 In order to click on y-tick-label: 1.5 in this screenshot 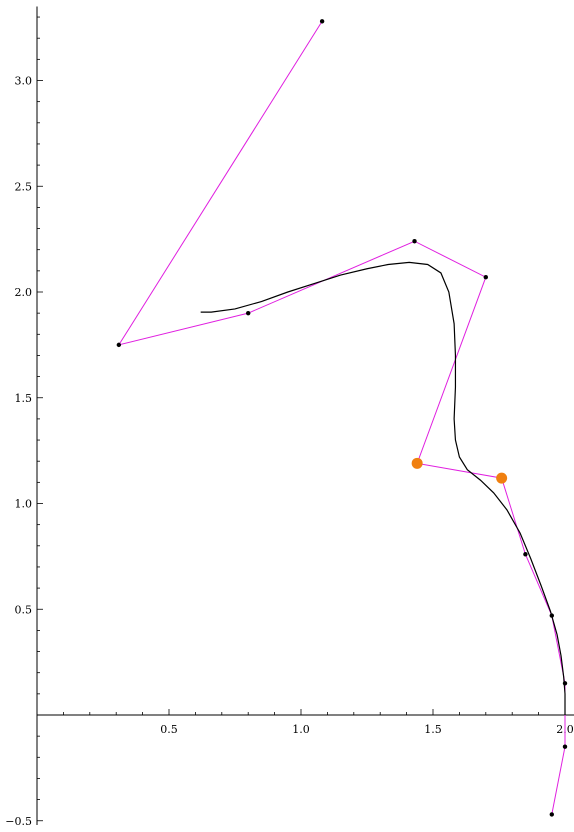, I will do `click(24, 398)`.